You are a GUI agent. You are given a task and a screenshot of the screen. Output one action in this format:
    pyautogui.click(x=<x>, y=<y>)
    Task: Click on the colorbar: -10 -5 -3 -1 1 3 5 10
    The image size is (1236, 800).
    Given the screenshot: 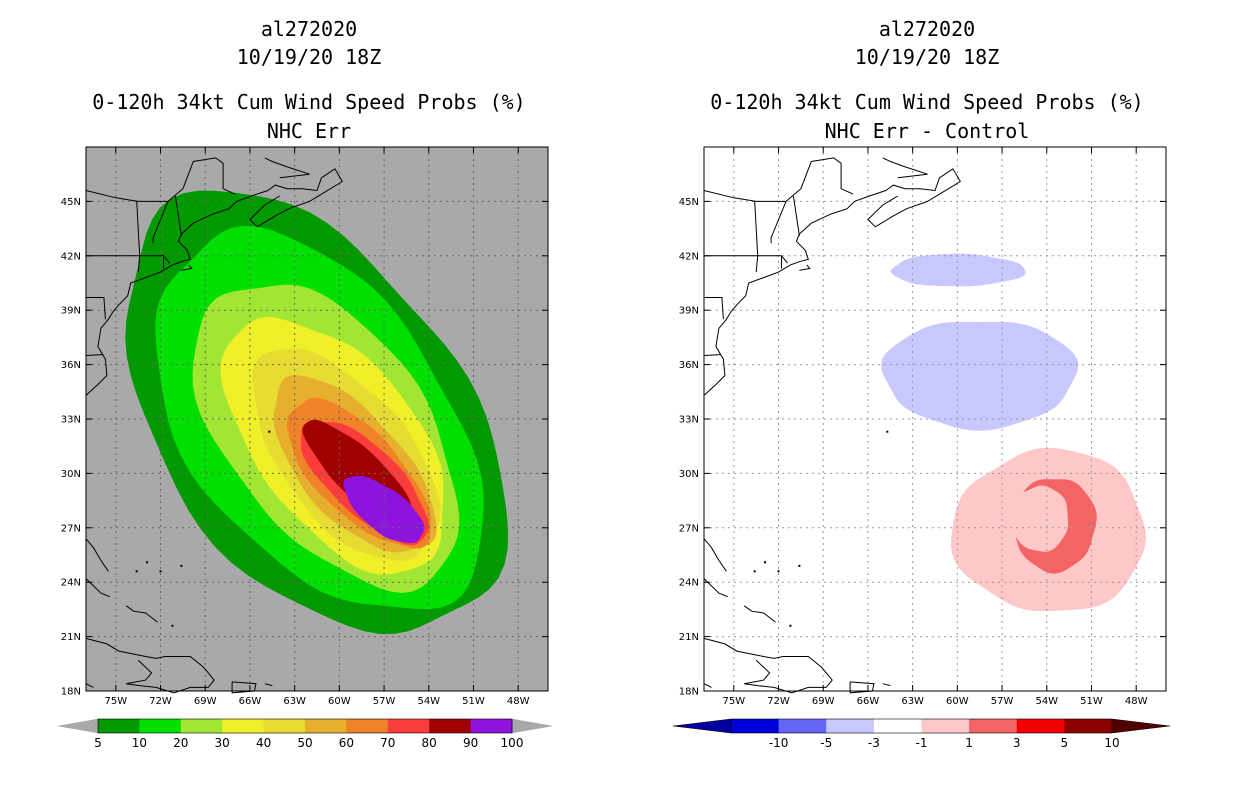 What is the action you would take?
    pyautogui.click(x=921, y=734)
    